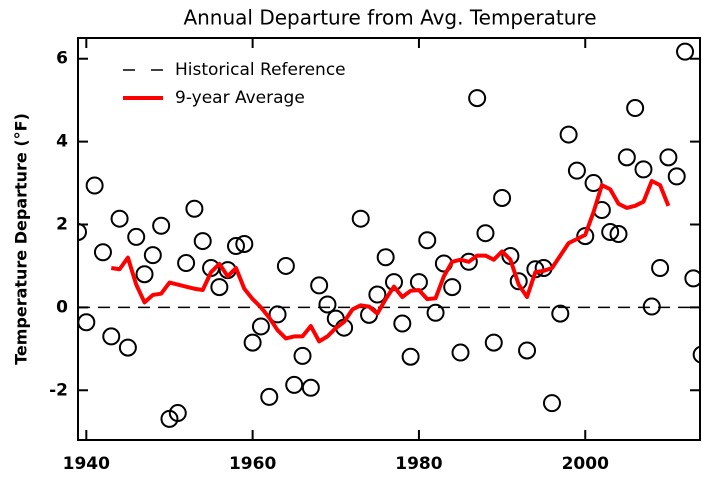 Image resolution: width=702 pixels, height=479 pixels. What do you see at coordinates (389, 18) in the screenshot?
I see `chart-title: Annual Departure from Avg. Temperature` at bounding box center [389, 18].